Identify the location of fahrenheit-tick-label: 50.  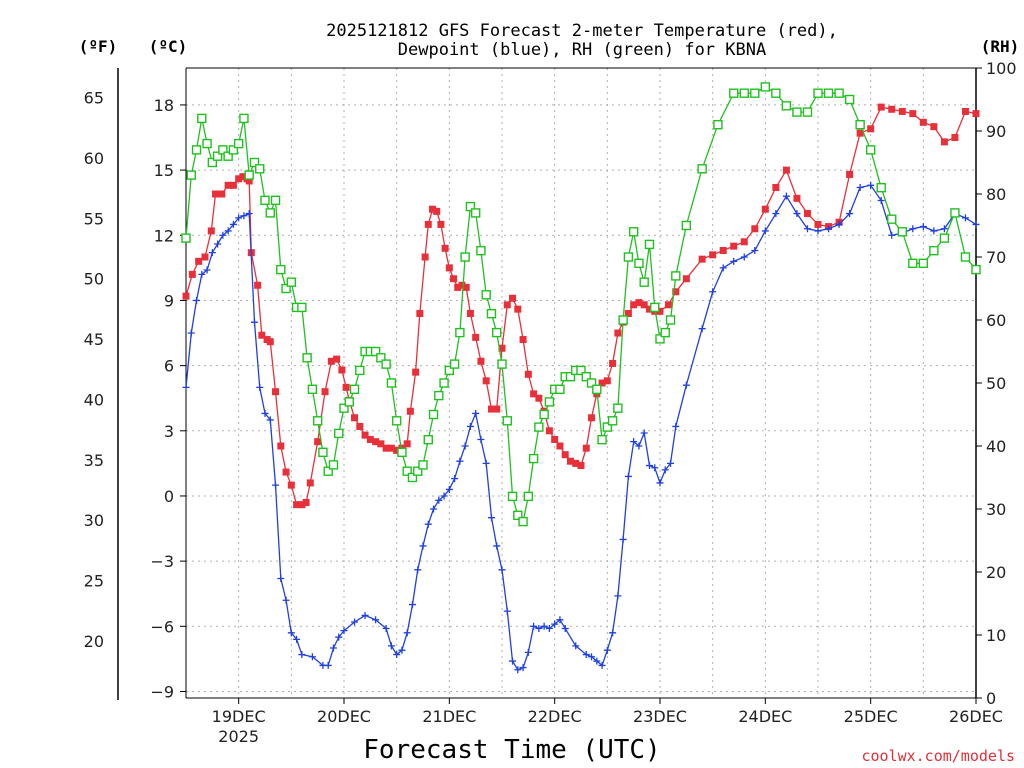
(94, 279).